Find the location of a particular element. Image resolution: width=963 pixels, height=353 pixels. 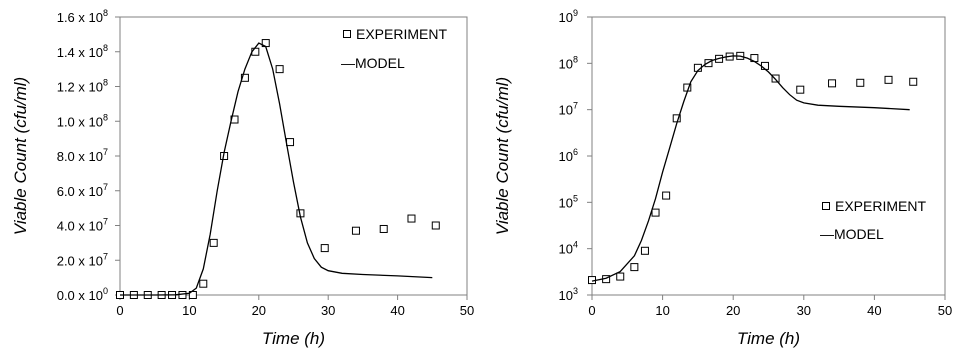

y-tick-label: 10⁵ is located at coordinates (568, 201).